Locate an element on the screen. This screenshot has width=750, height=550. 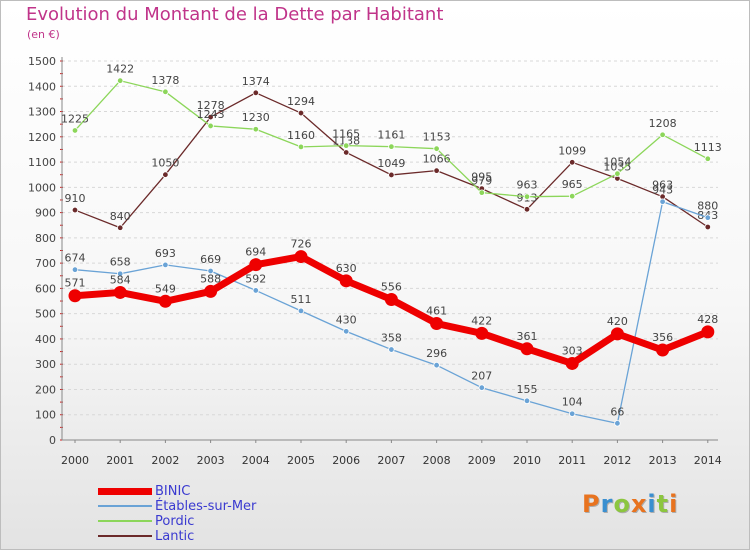
data-label-pordic: 1165 is located at coordinates (346, 134).